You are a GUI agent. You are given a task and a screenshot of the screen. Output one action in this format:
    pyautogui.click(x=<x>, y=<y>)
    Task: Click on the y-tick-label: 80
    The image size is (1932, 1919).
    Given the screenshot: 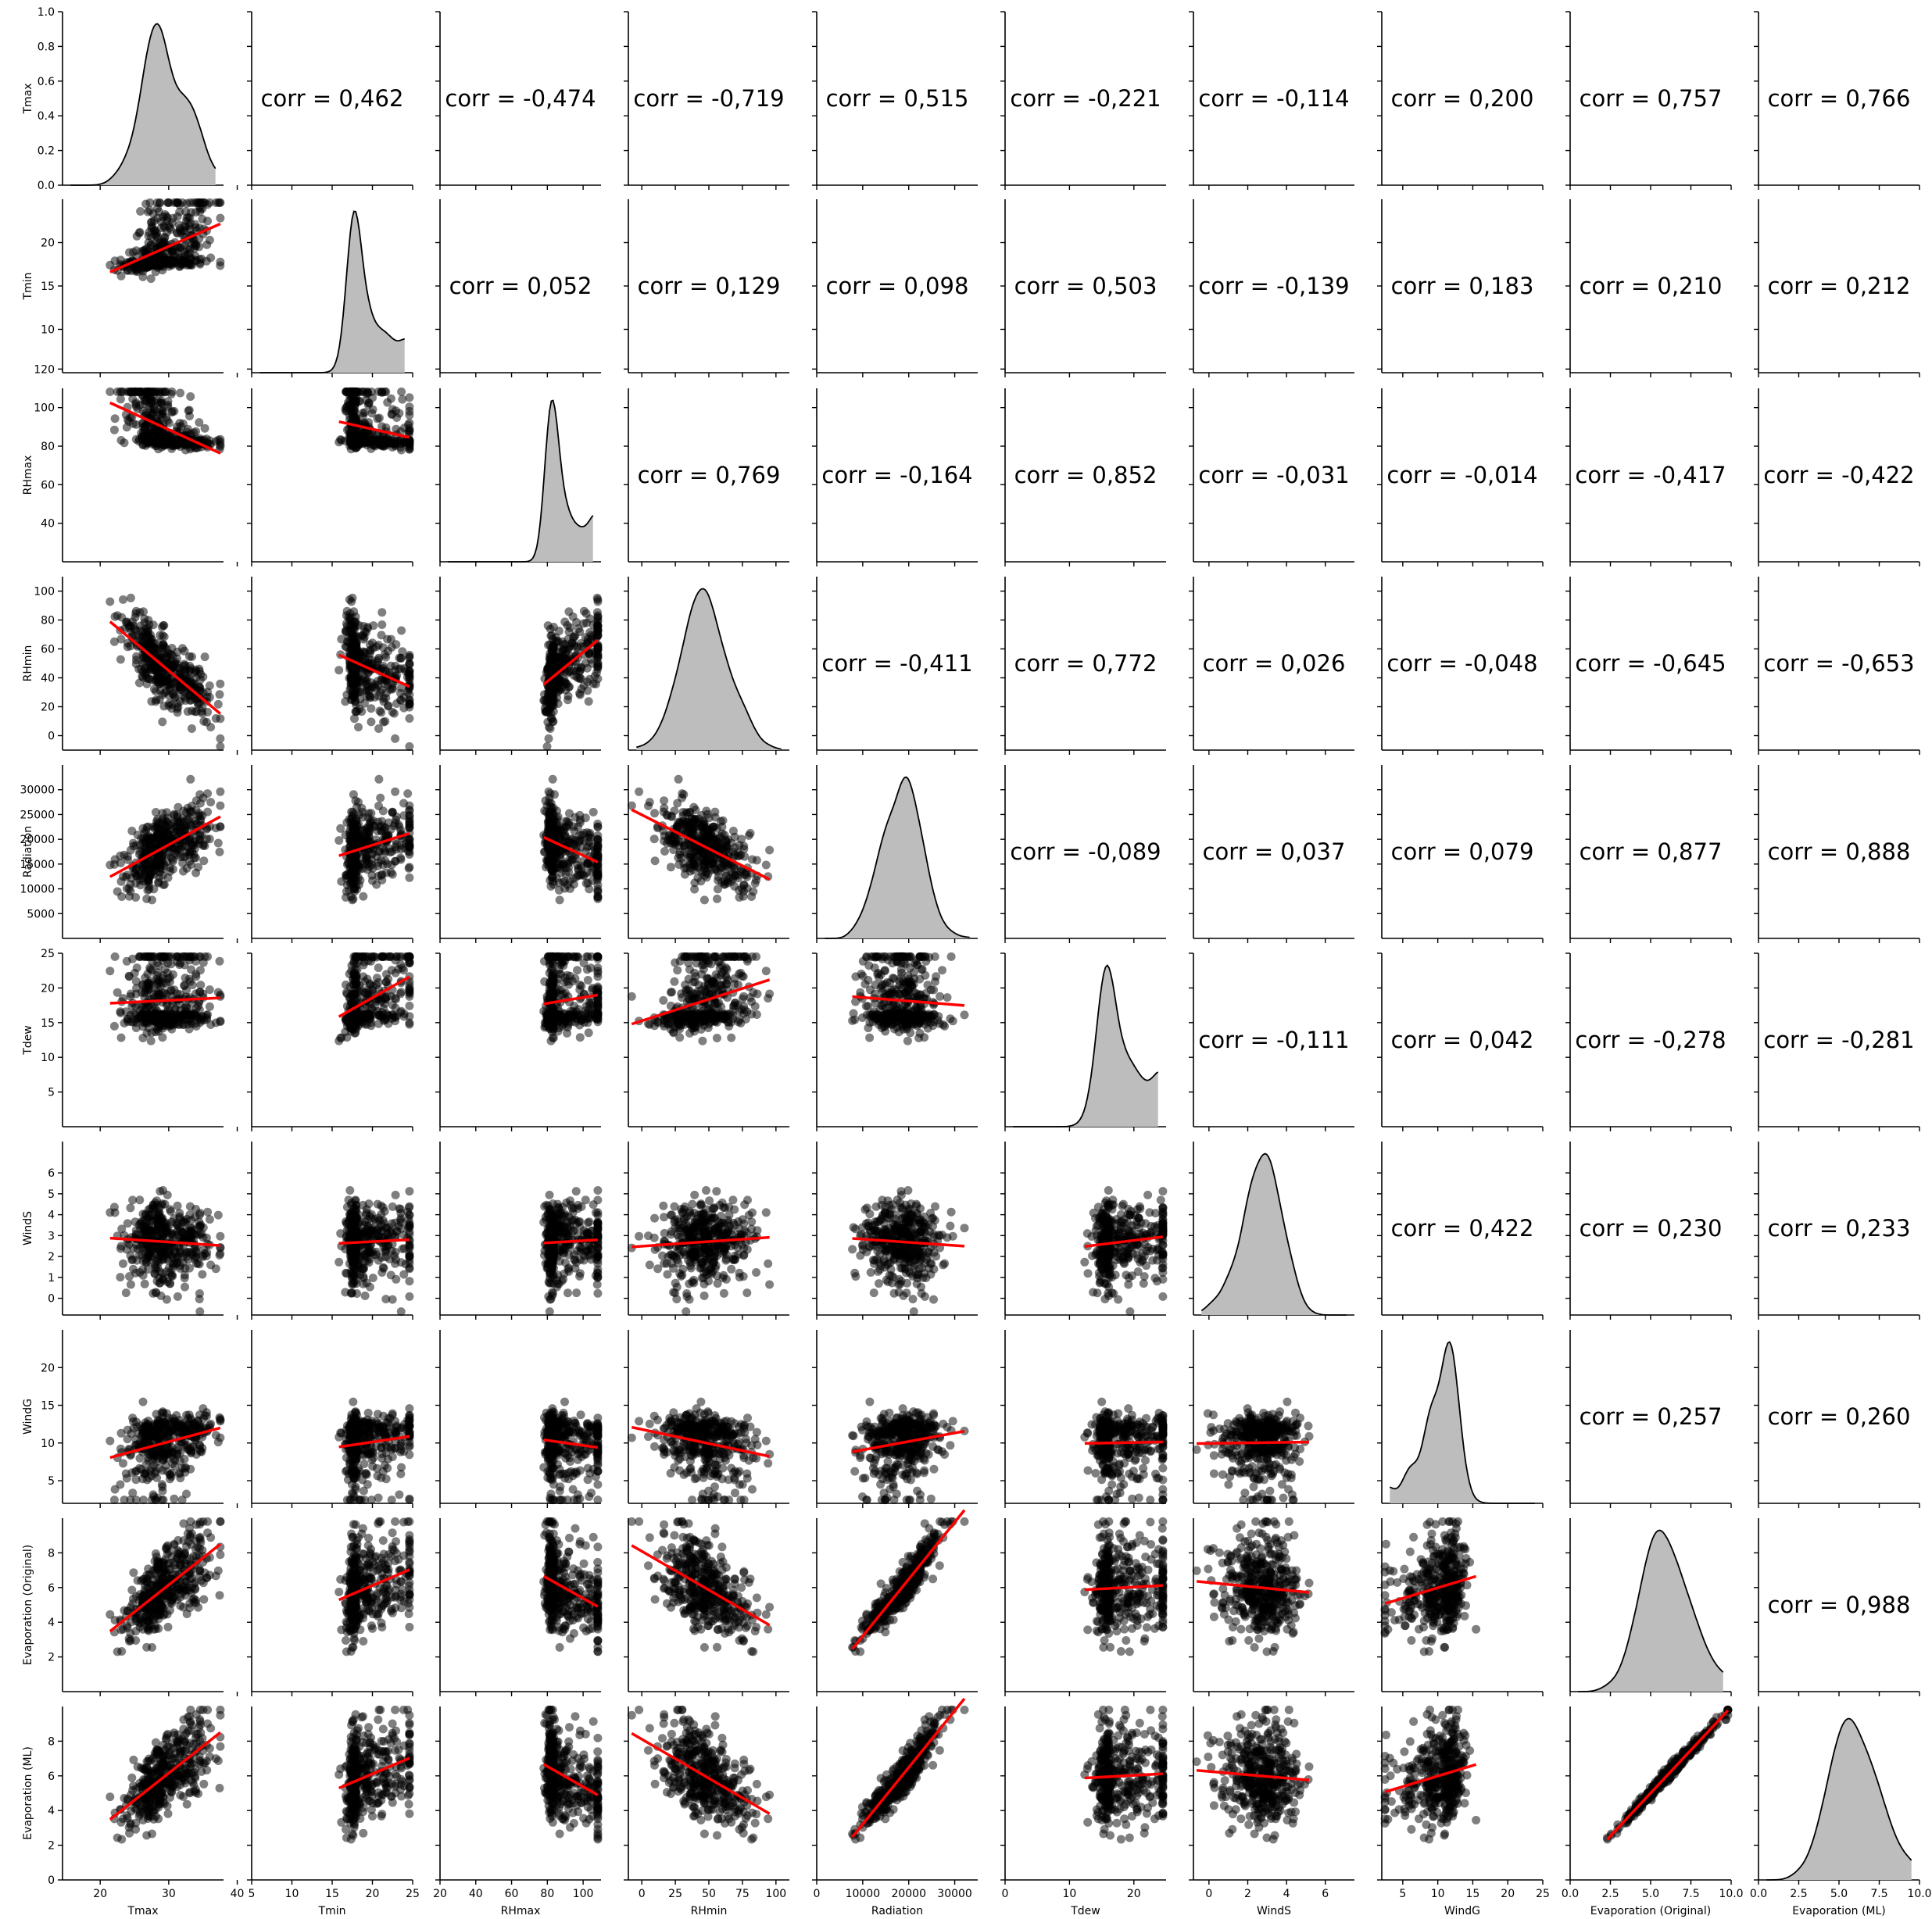 What is the action you would take?
    pyautogui.click(x=48, y=621)
    